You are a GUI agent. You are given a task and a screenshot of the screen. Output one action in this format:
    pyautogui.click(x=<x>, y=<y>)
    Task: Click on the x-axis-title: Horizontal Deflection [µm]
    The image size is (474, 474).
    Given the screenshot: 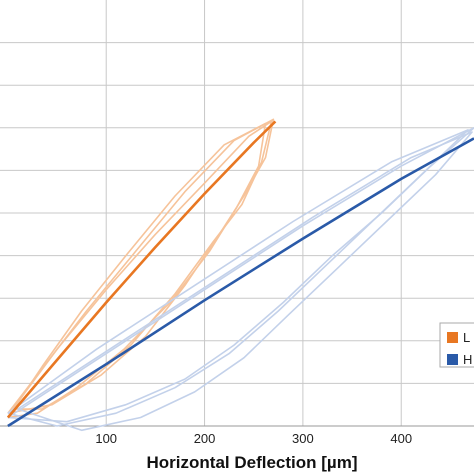 What is the action you would take?
    pyautogui.click(x=252, y=462)
    